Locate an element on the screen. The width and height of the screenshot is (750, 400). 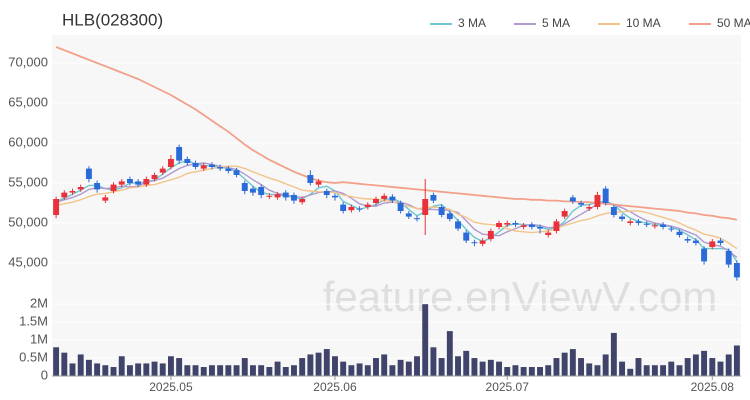
y-tick-label: 0.5M is located at coordinates (33, 356).